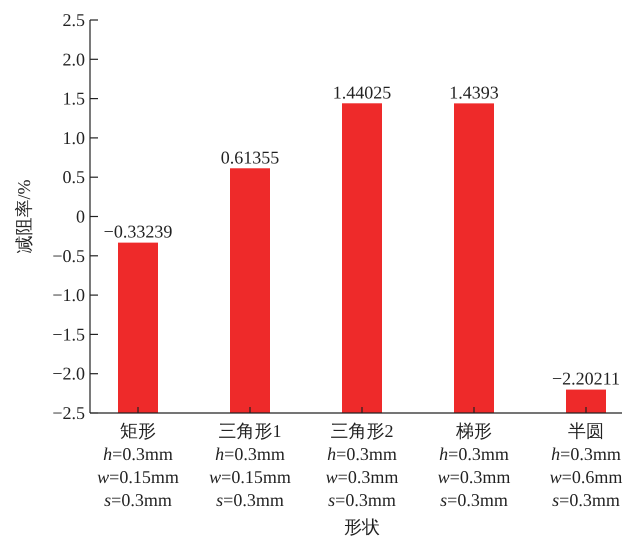 The image size is (631, 540). I want to click on y-tick-label: −1.5, so click(68, 334).